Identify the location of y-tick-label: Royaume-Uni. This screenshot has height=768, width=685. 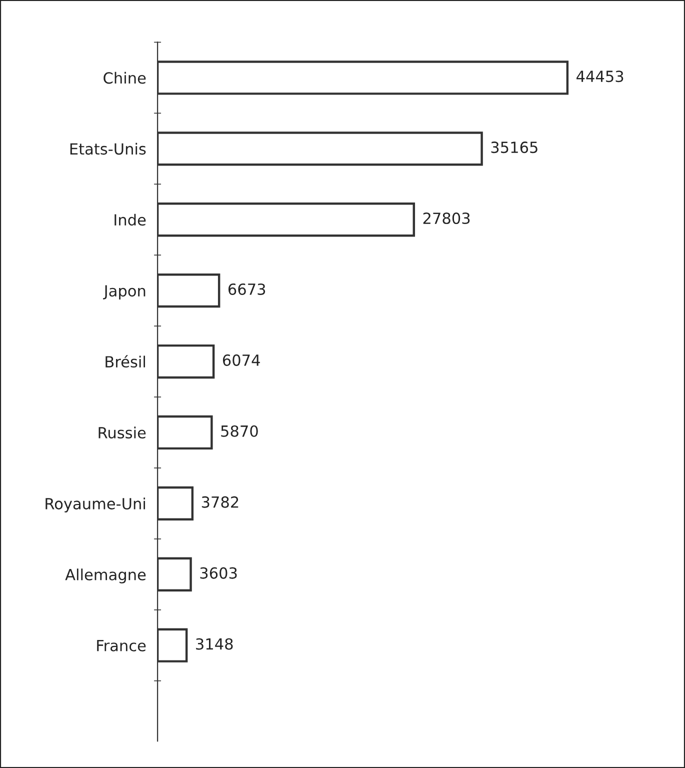
(96, 505).